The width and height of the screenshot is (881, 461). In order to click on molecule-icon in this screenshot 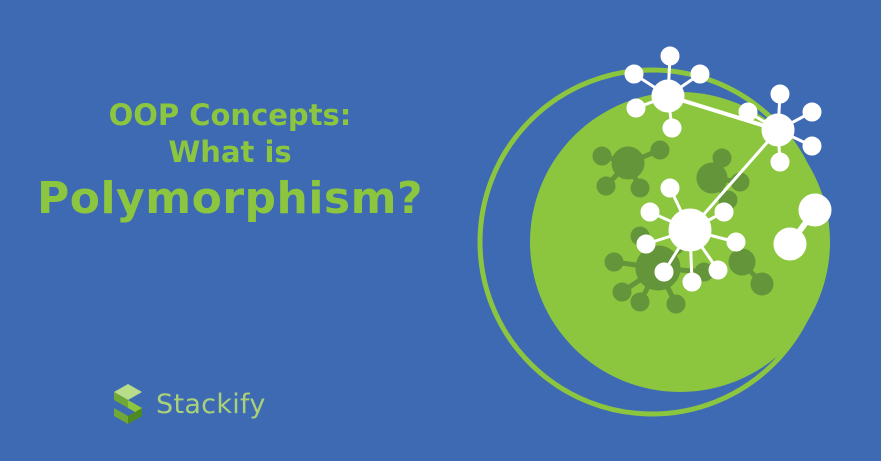, I will do `click(728, 169)`.